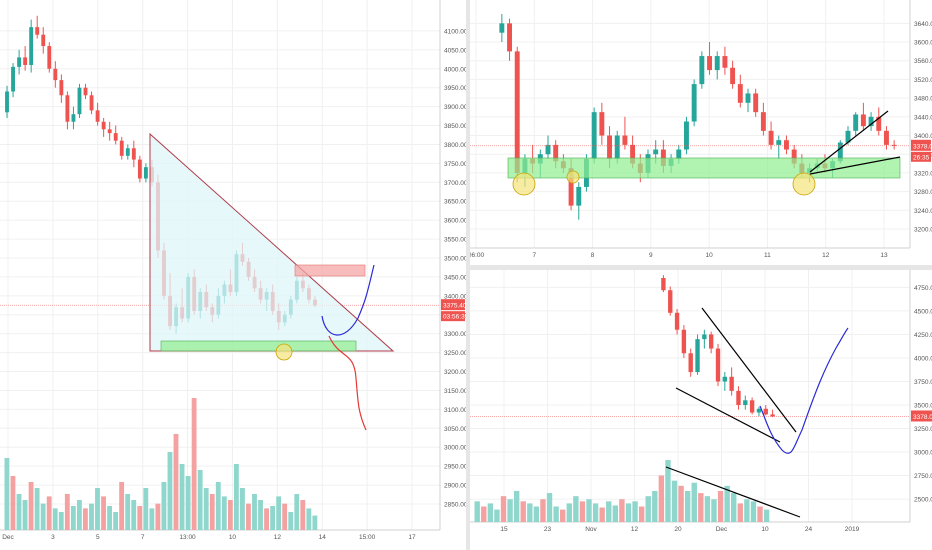 The image size is (932, 550). What do you see at coordinates (849, 141) in the screenshot?
I see `wedge-upper-line` at bounding box center [849, 141].